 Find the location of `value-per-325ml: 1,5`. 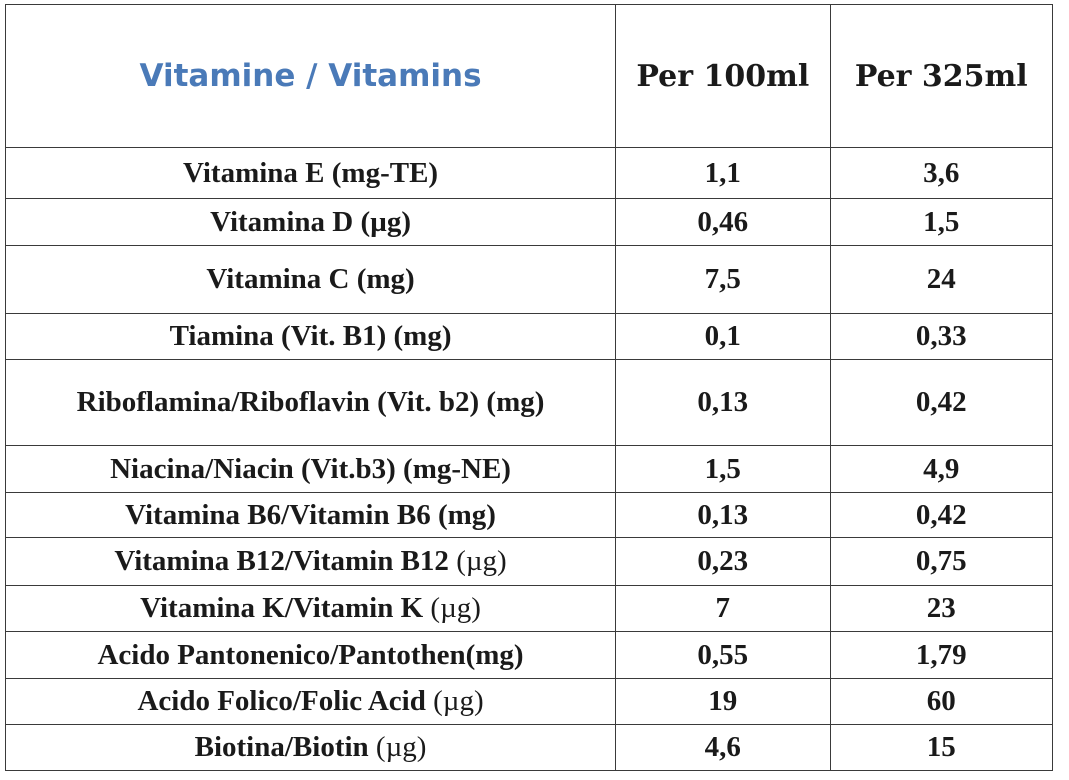

value-per-325ml: 1,5 is located at coordinates (941, 222).